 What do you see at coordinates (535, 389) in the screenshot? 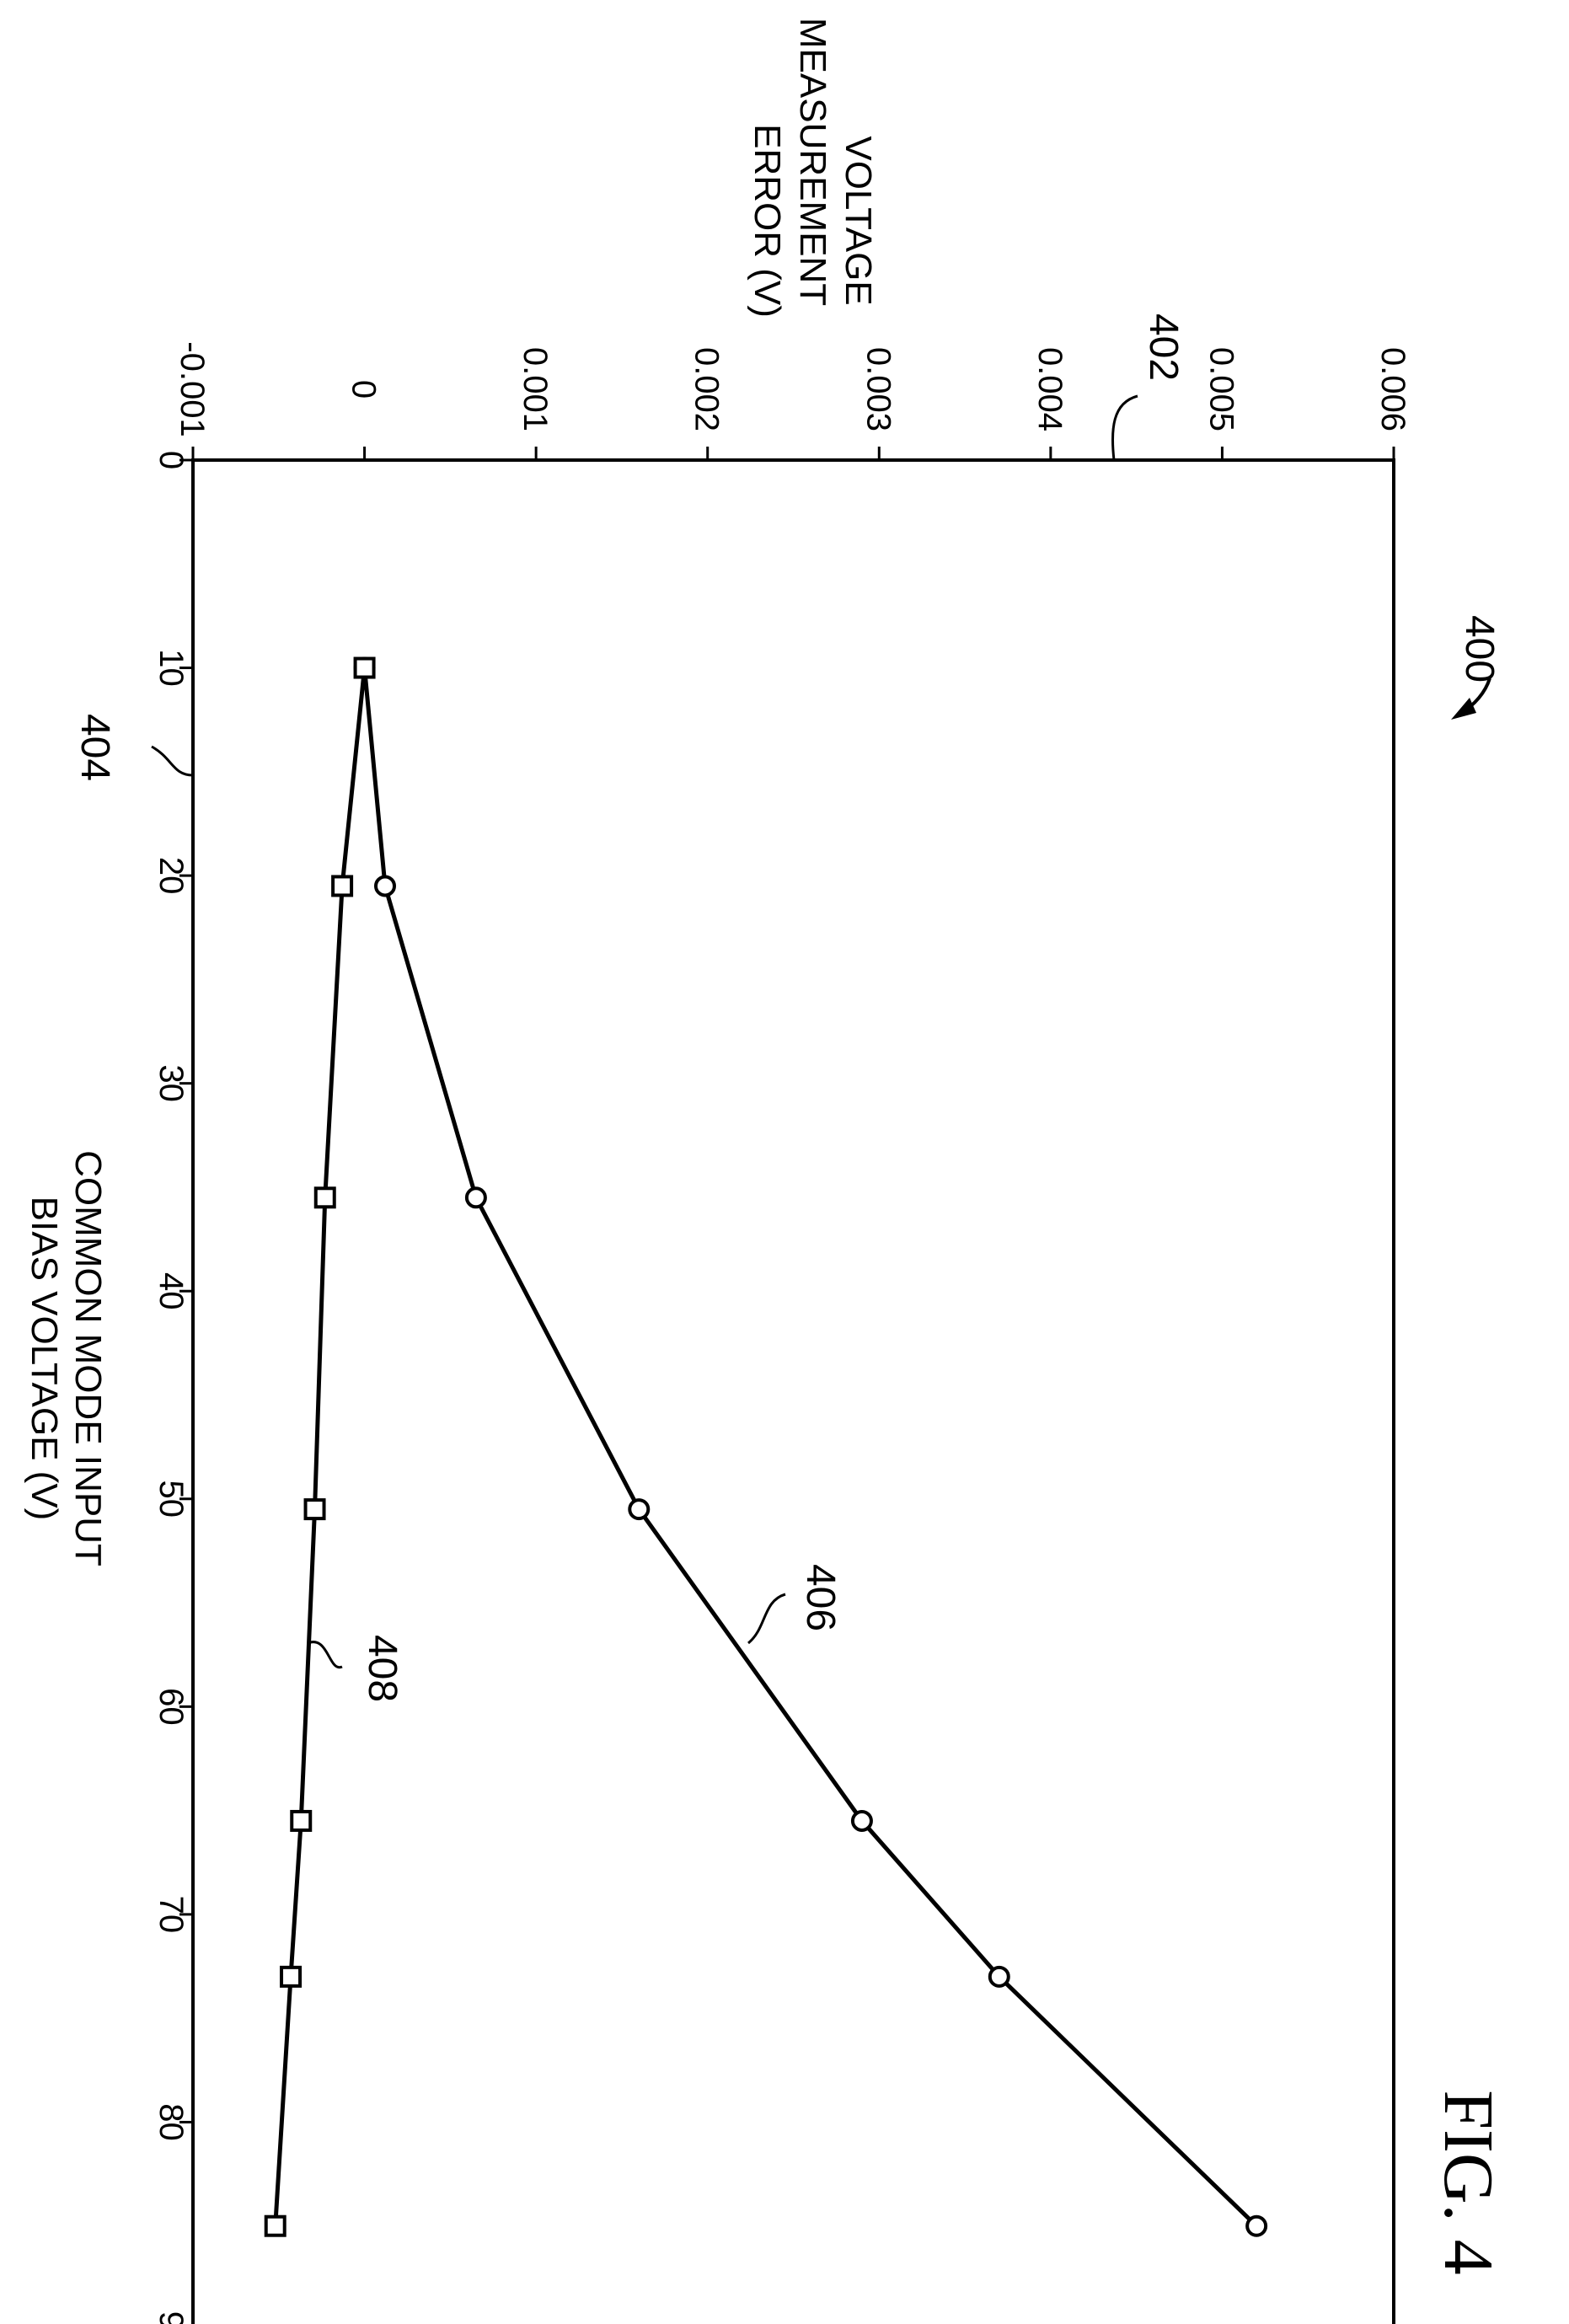
I see `y-tick-label: 0.001` at bounding box center [535, 389].